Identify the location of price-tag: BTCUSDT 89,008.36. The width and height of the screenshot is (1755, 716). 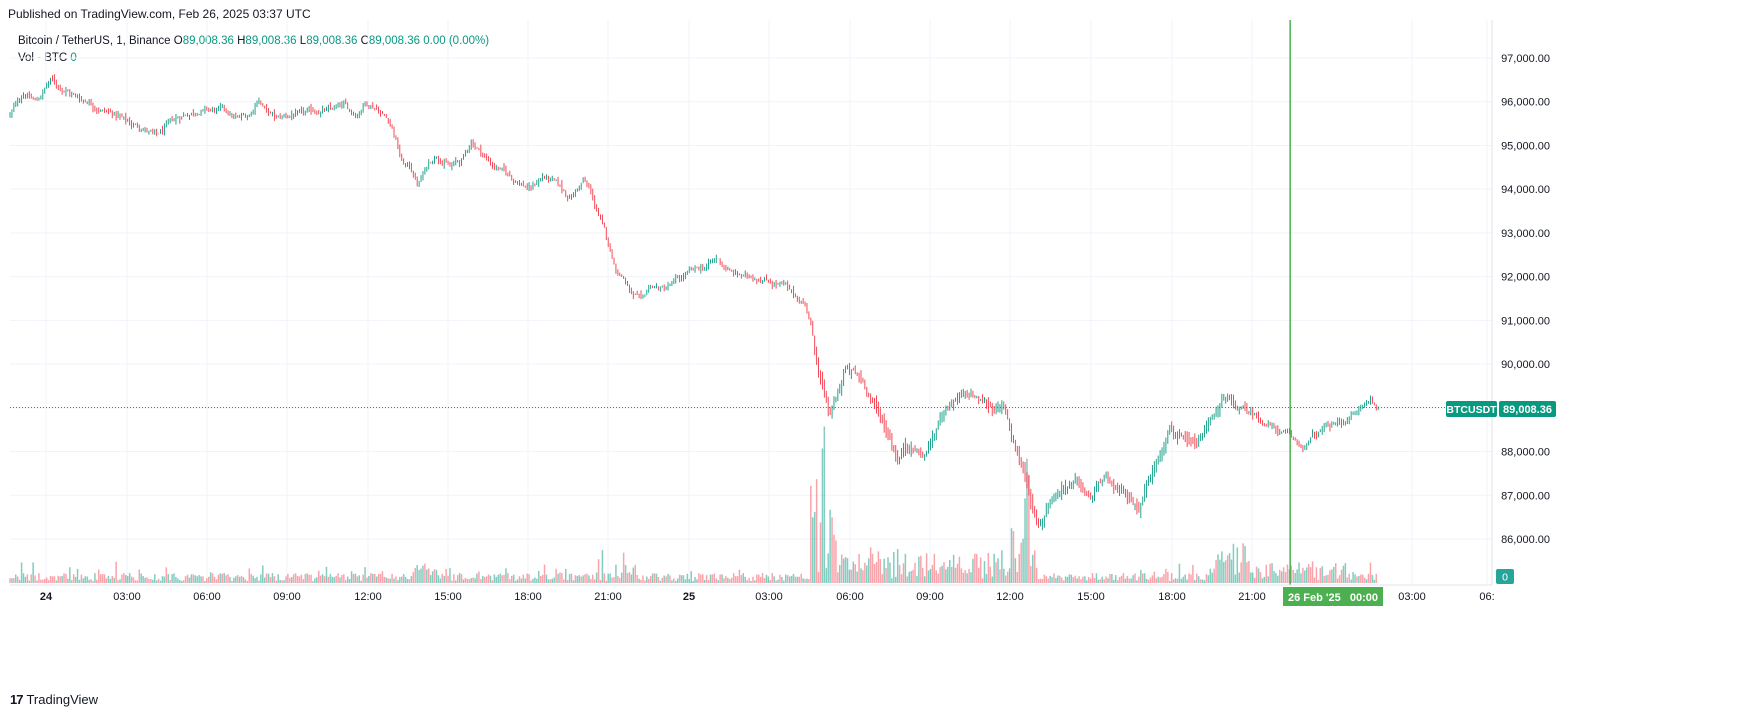
(1501, 409).